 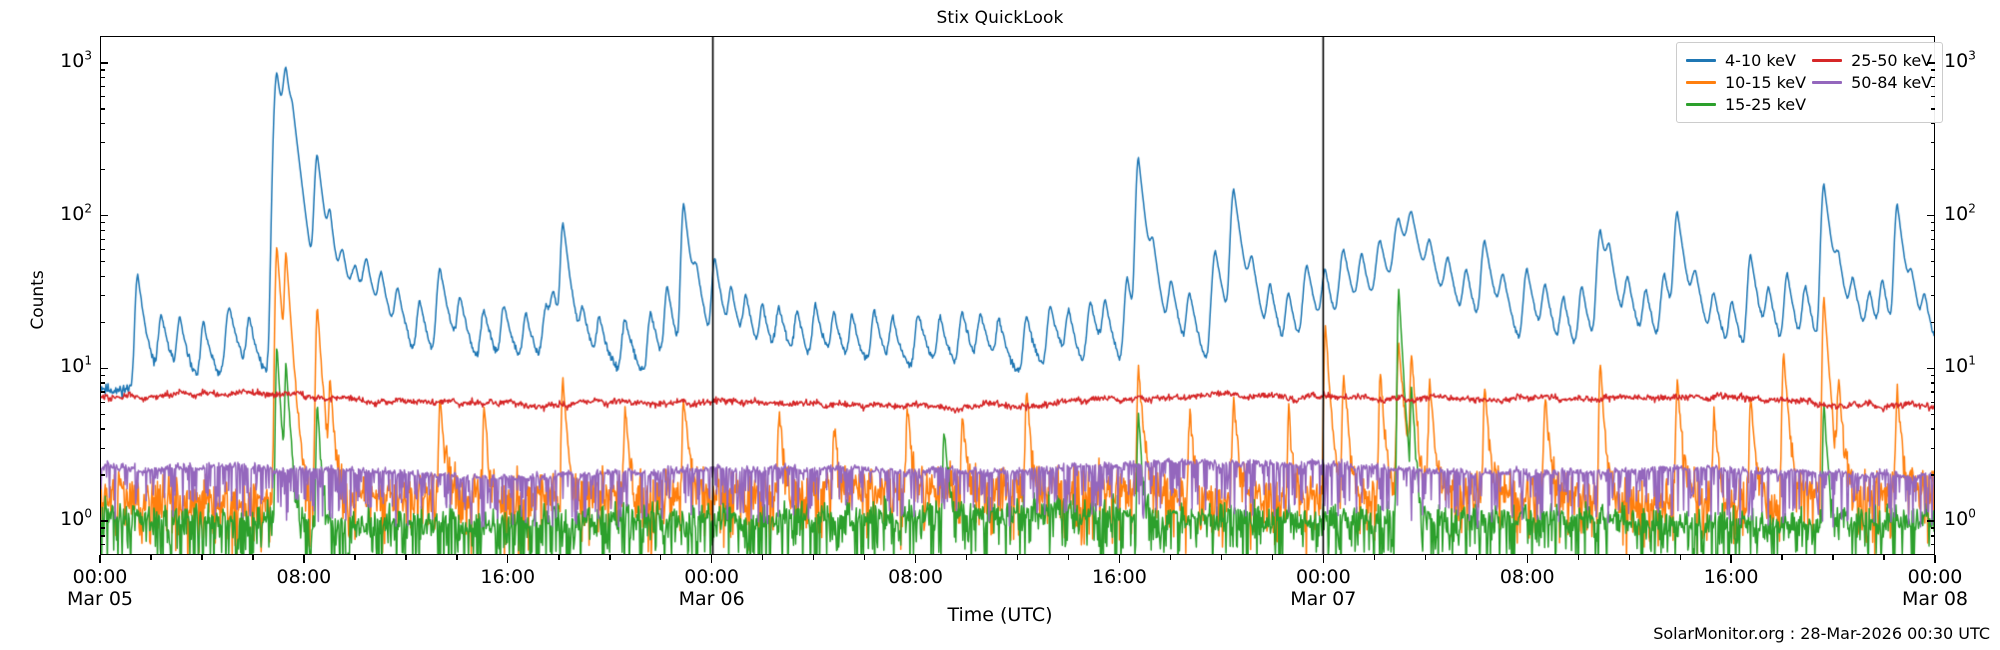 I want to click on y-tick-label: 101, so click(x=1960, y=366).